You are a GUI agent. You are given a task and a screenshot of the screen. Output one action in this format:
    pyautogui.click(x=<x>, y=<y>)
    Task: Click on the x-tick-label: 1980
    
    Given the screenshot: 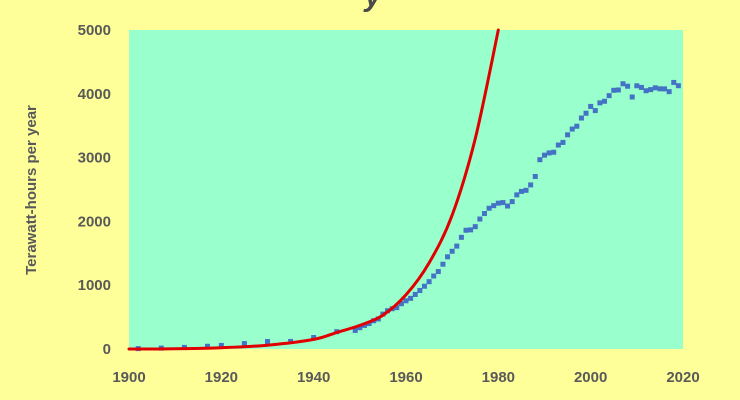 What is the action you would take?
    pyautogui.click(x=498, y=377)
    